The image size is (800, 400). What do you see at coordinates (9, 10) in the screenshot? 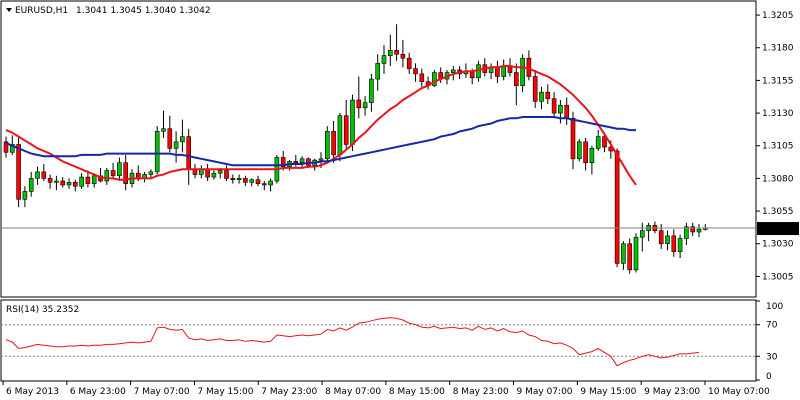
I see `triangle-down-icon` at bounding box center [9, 10].